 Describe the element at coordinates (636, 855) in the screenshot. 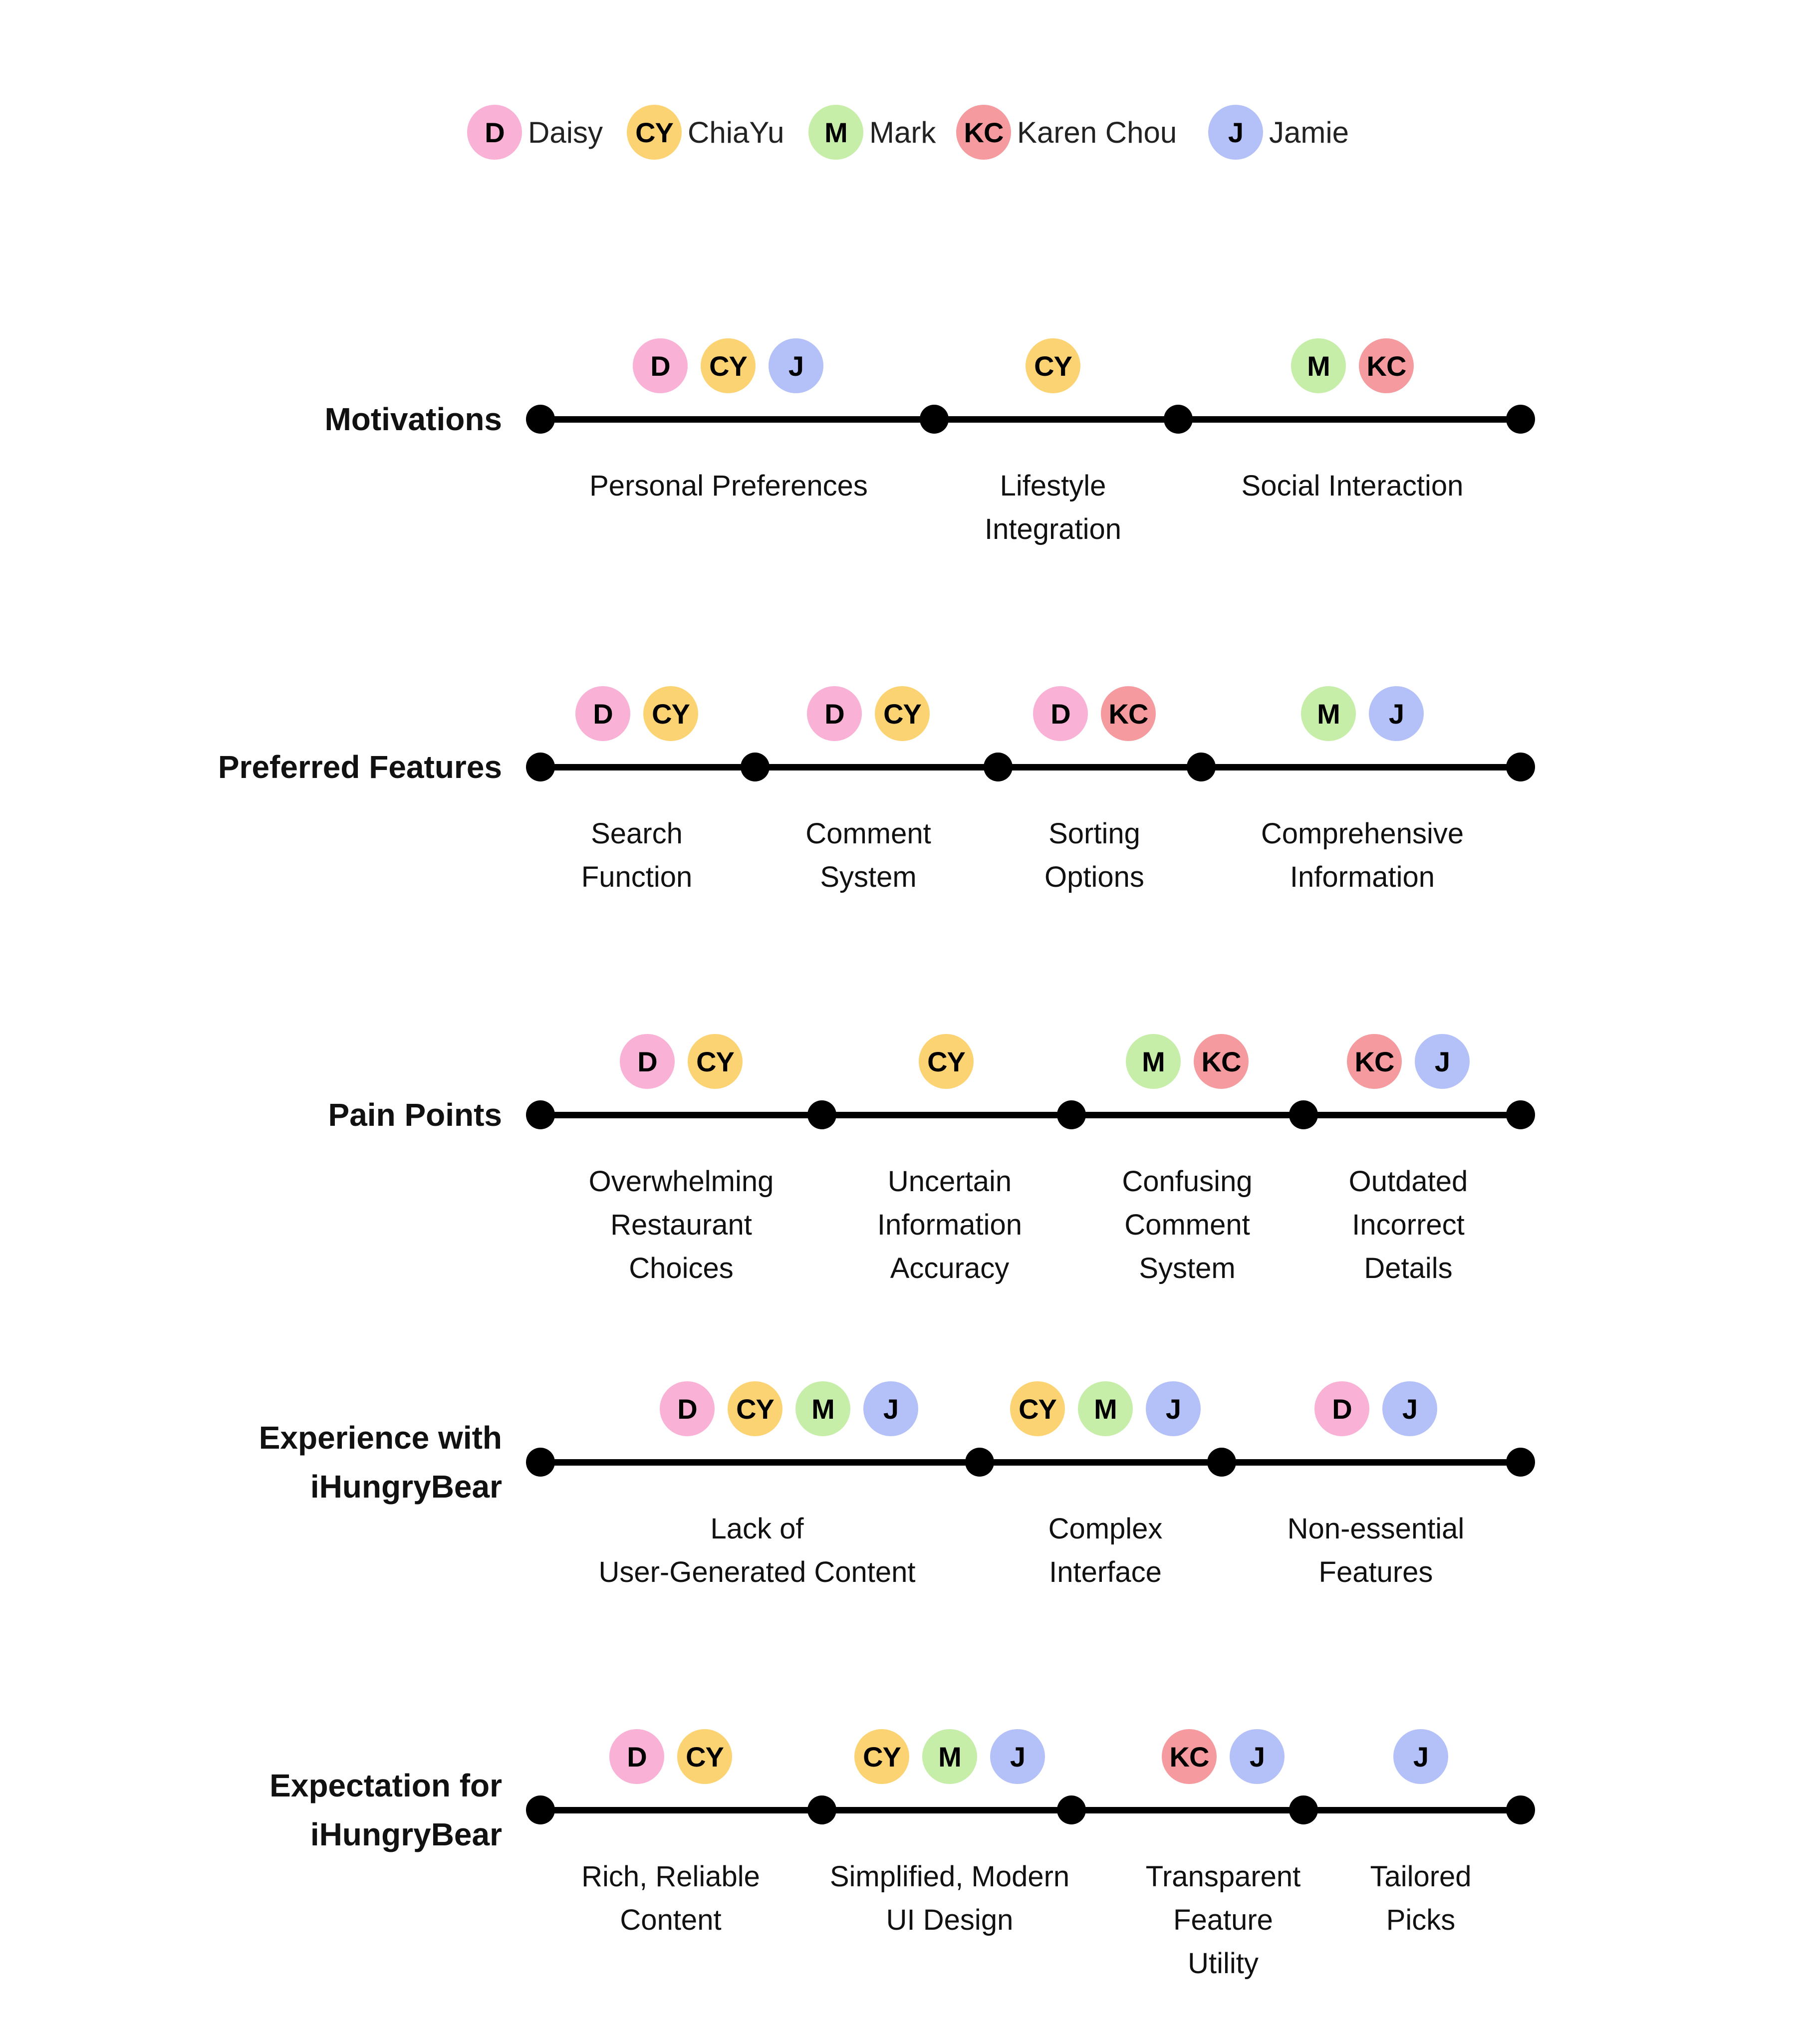

I see `segment-label: Search Function` at that location.